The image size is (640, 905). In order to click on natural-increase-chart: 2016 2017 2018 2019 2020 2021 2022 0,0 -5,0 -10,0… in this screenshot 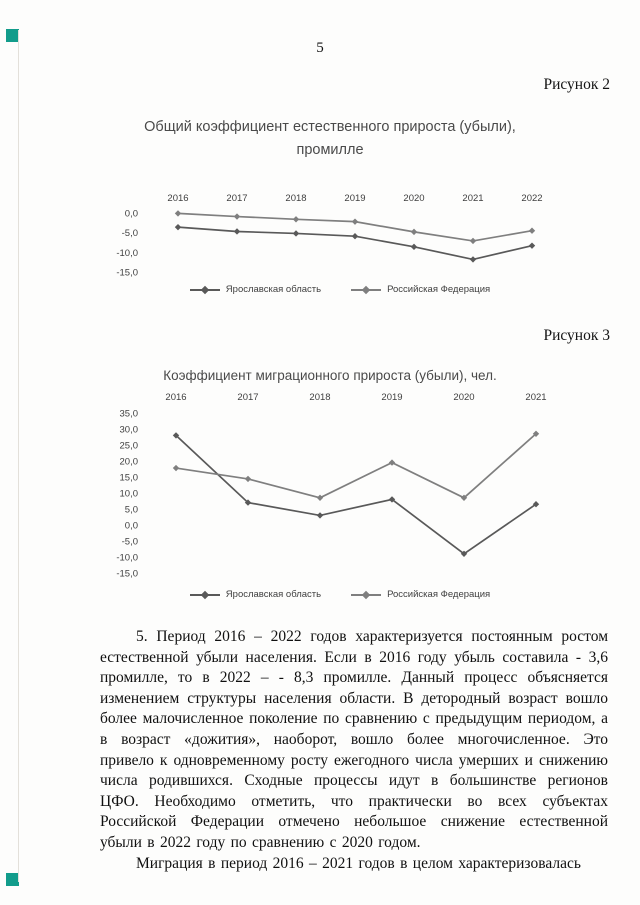, I will do `click(329, 235)`.